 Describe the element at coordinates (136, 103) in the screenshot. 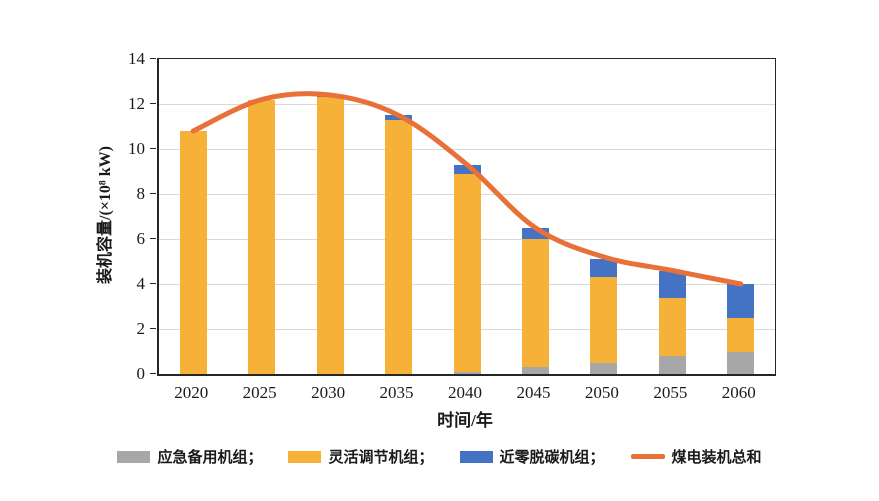

I see `y-tick-label: 12` at that location.